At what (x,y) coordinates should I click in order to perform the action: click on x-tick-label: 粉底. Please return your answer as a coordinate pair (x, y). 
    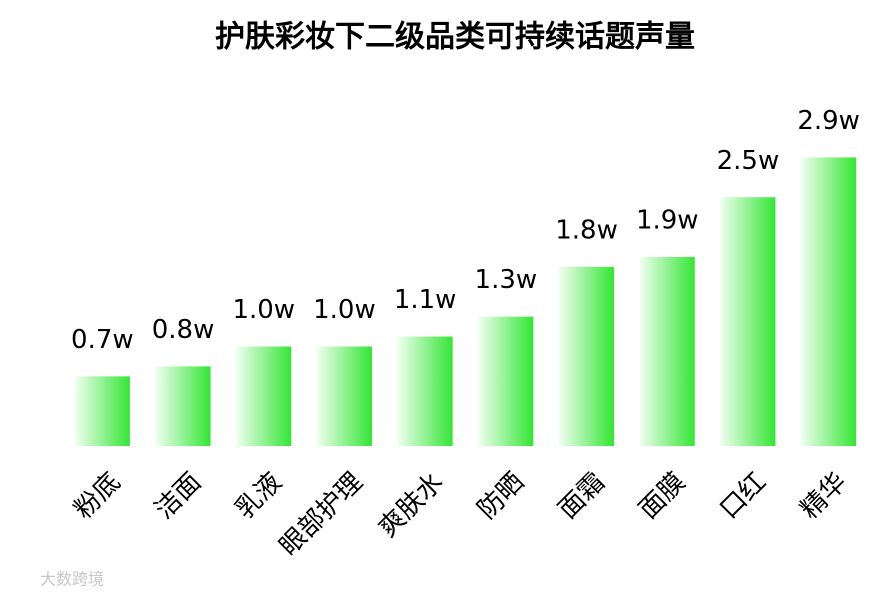
    Looking at the image, I should click on (98, 496).